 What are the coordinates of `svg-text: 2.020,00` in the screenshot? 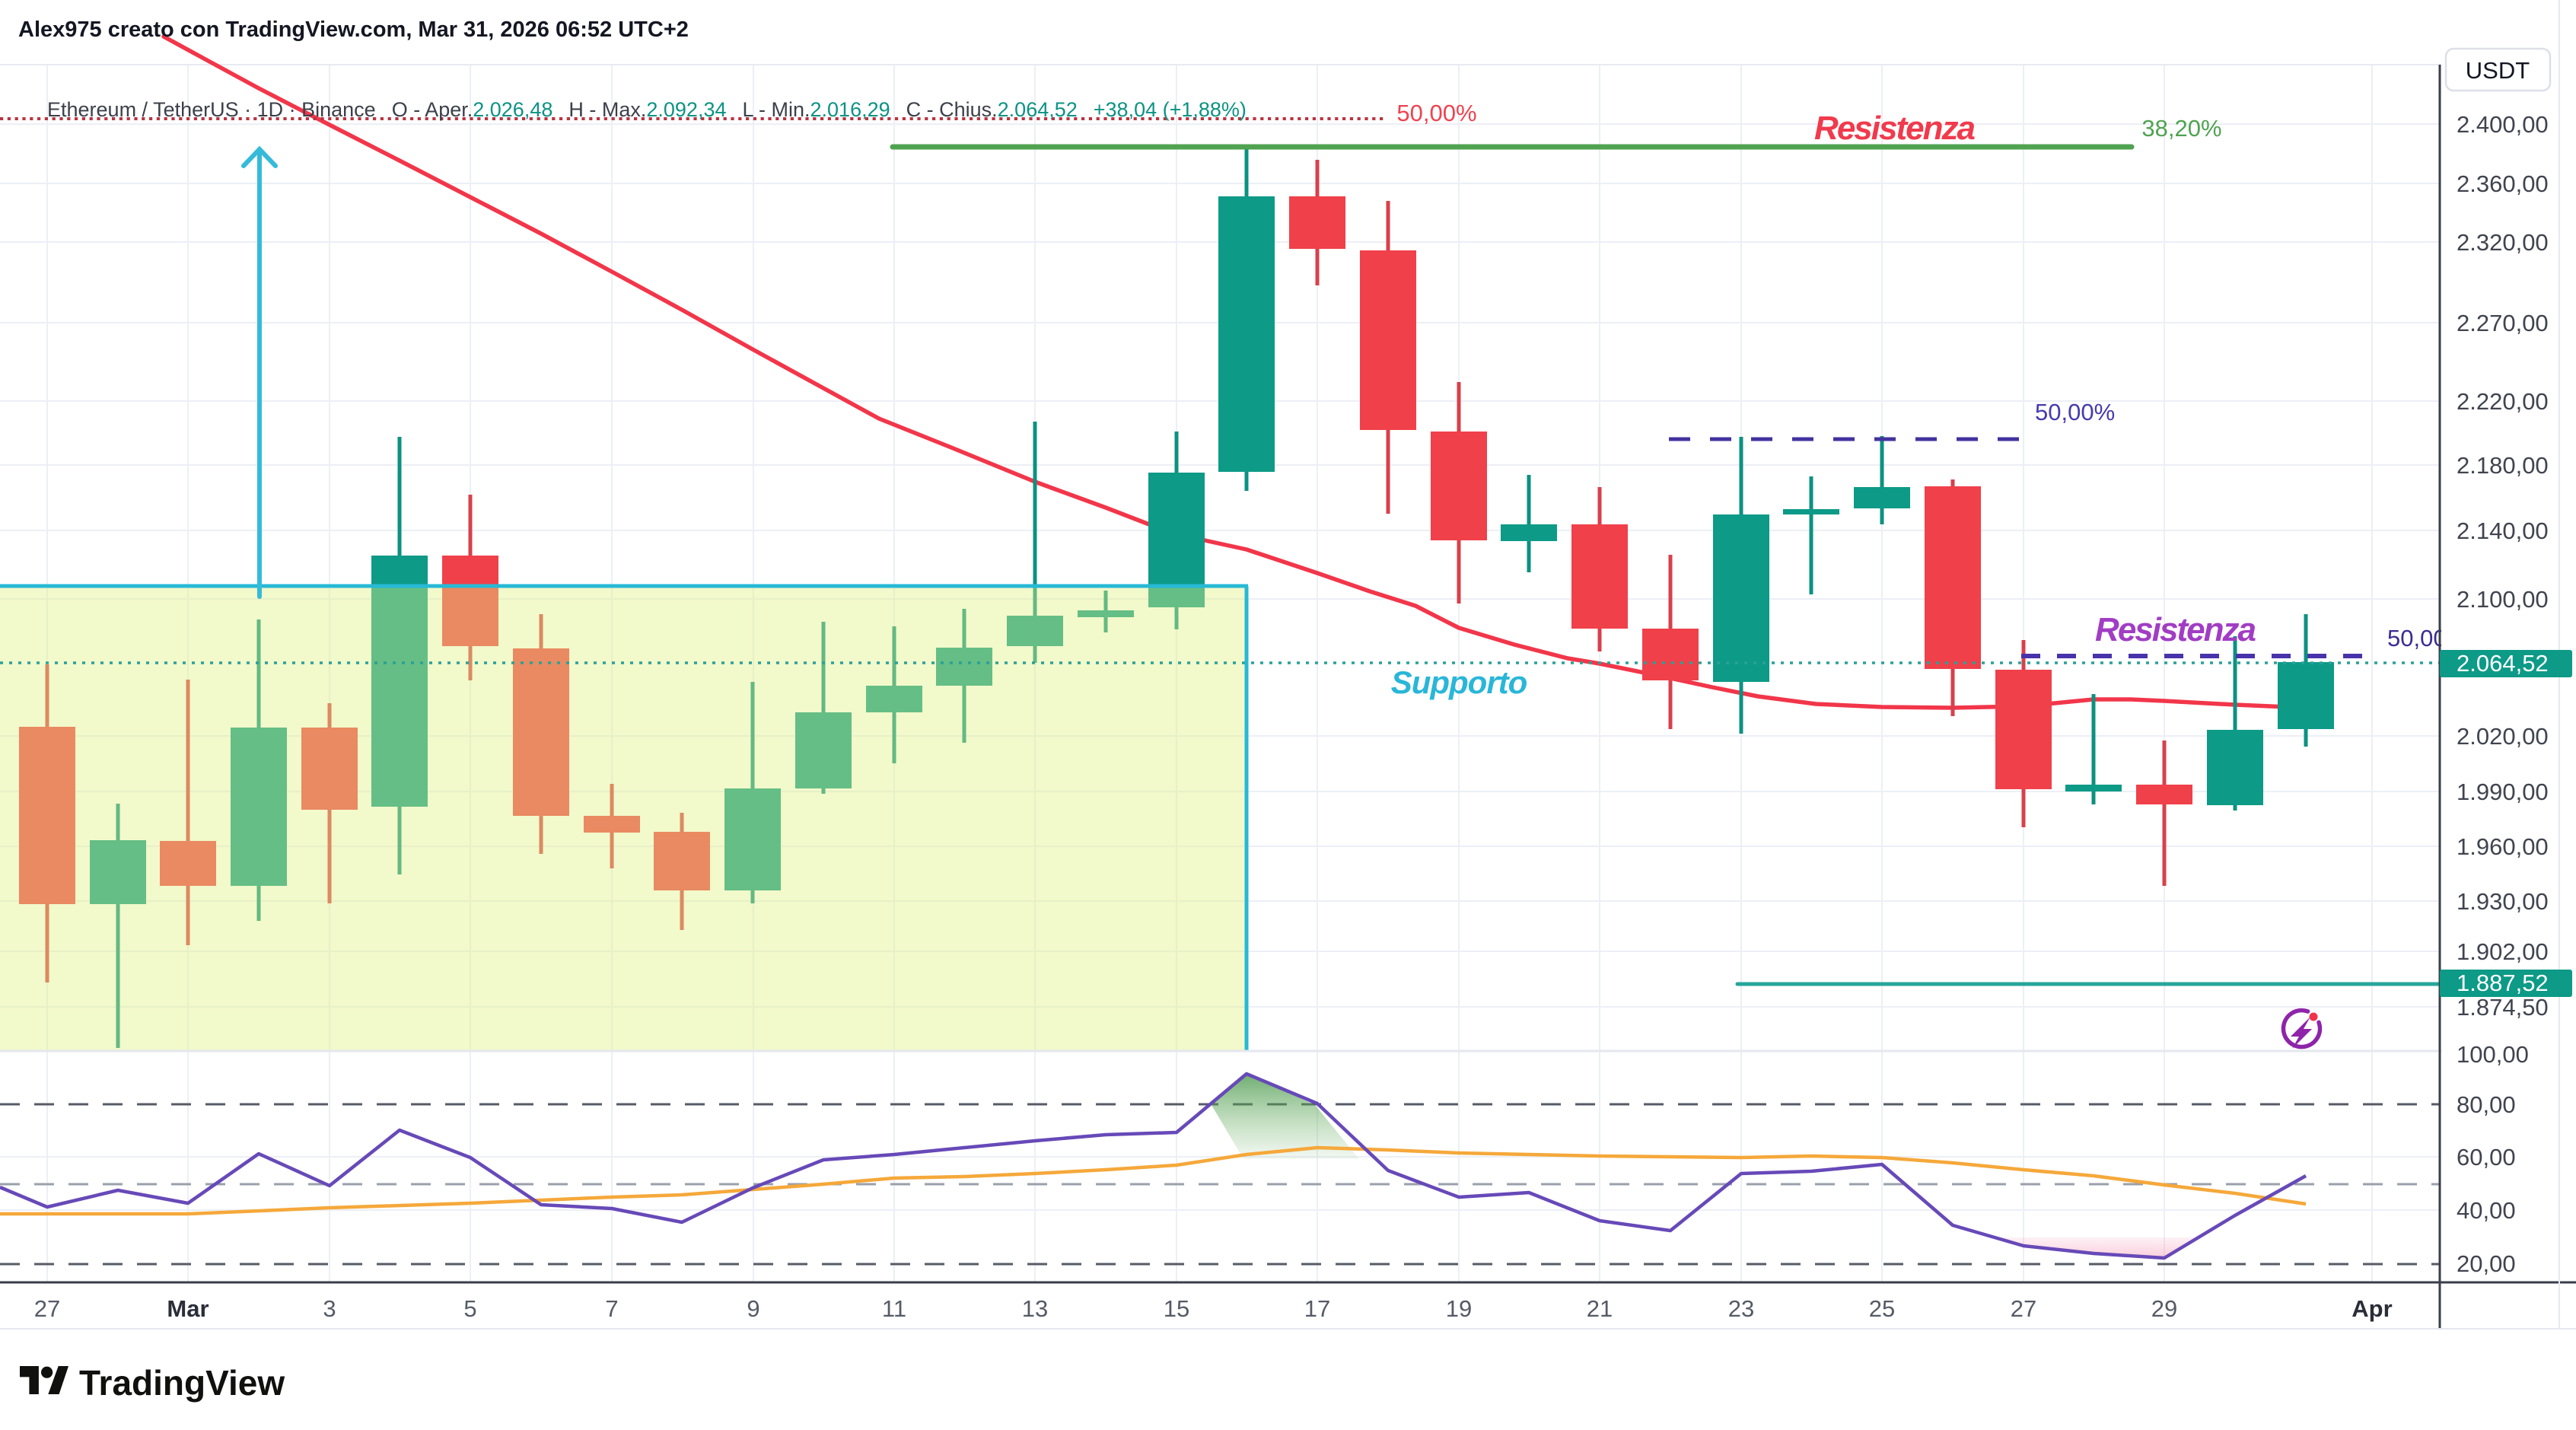 It's located at (2503, 736).